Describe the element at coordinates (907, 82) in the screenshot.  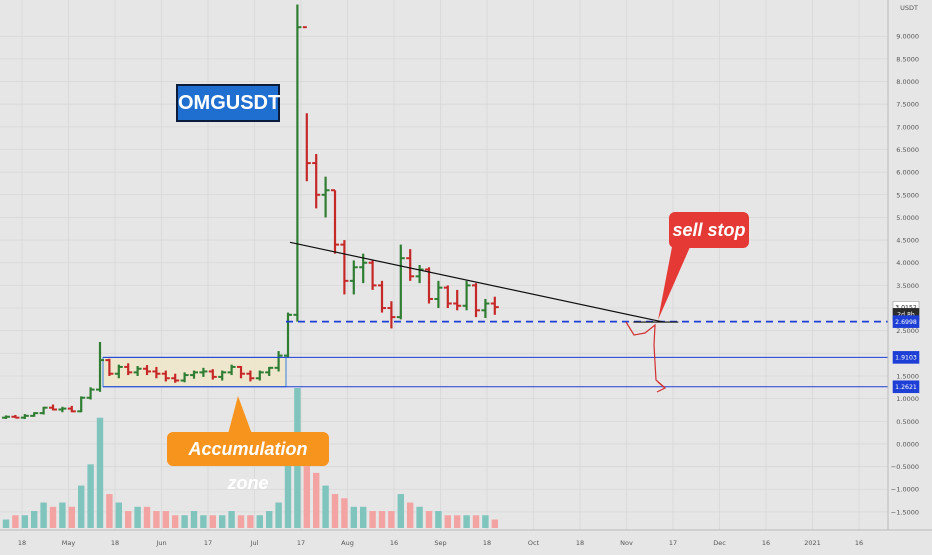
I see `y-tick-label: 8.0000` at that location.